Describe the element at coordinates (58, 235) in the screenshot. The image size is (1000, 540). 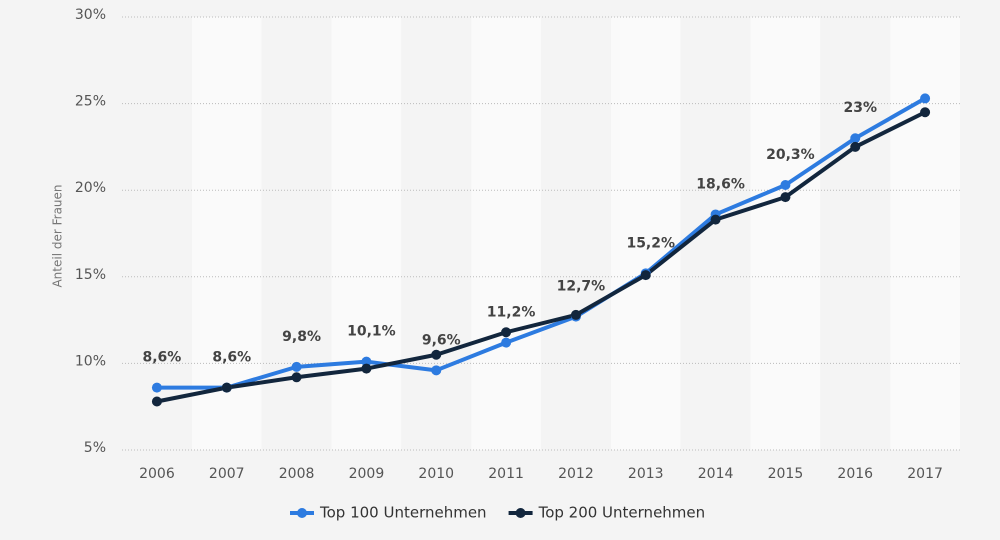
I see `y-axis-label: Anteil der Frauen` at that location.